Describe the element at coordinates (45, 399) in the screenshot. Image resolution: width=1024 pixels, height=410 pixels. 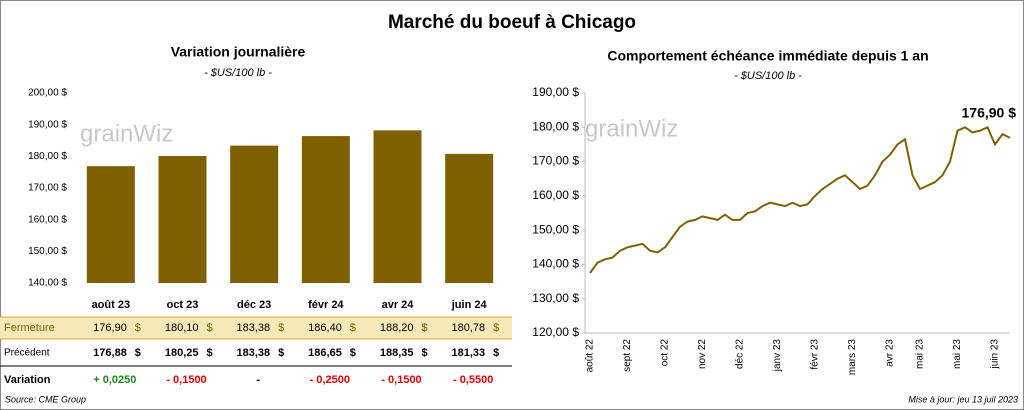
I see `source: Source: CME Group` at that location.